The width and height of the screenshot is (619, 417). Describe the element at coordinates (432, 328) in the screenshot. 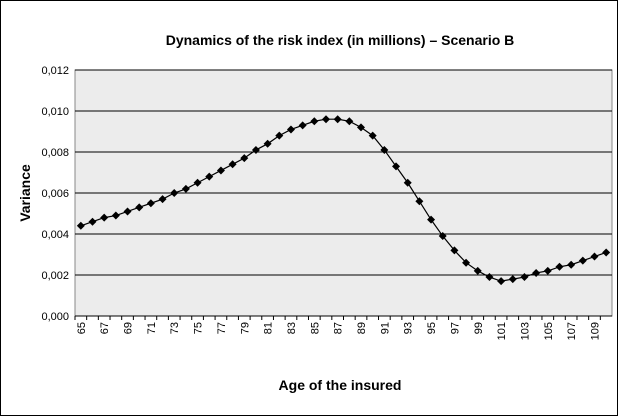

I see `x-tick-label: 95` at that location.